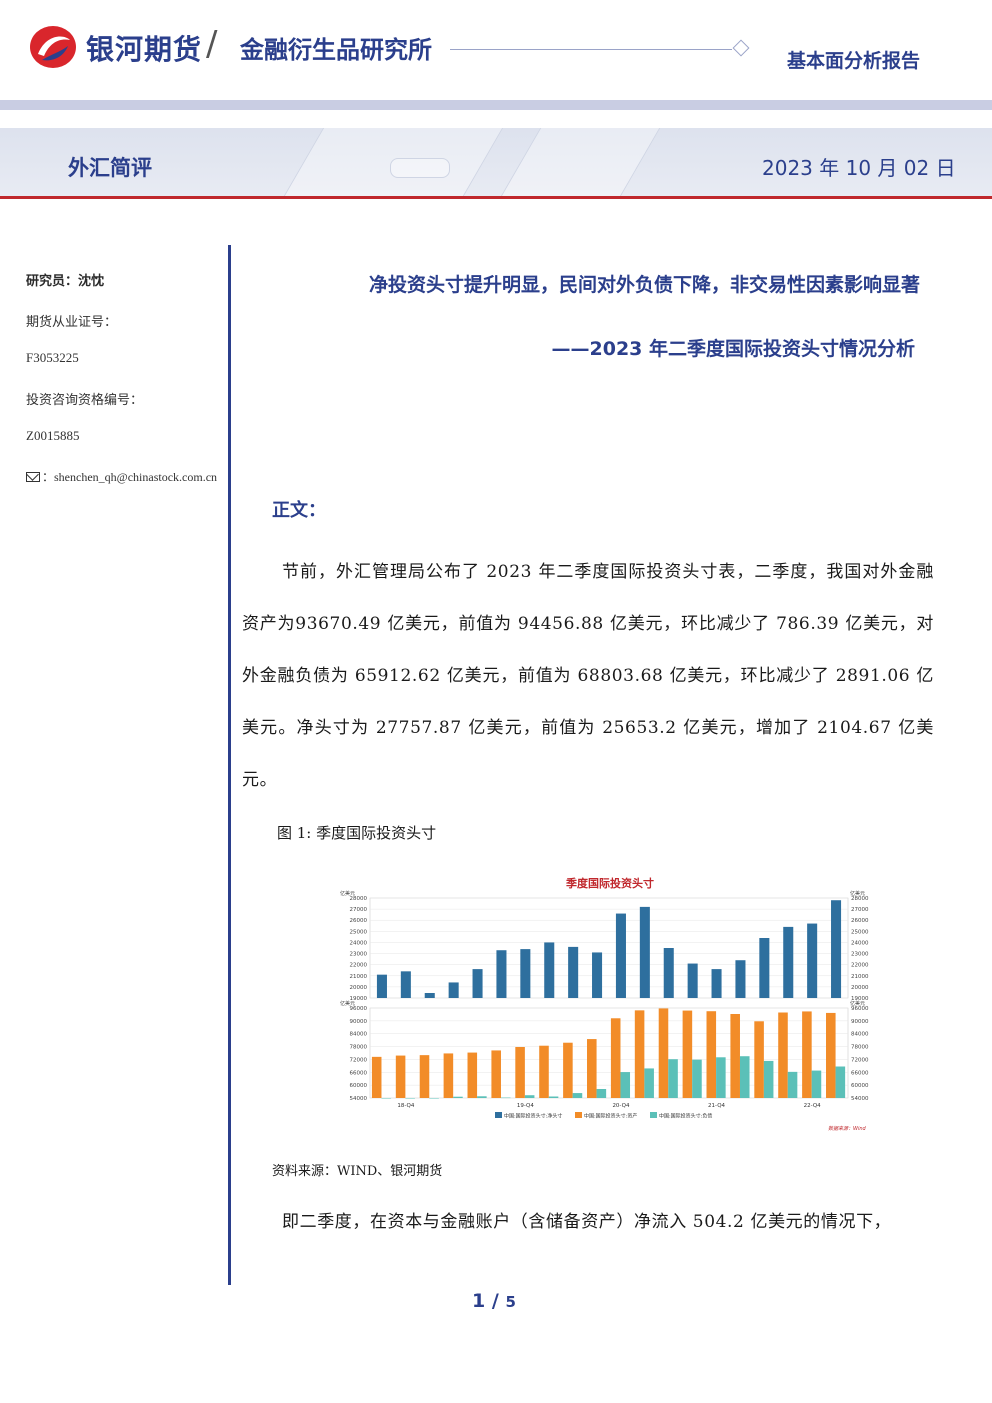 This screenshot has height=1403, width=992. I want to click on top-panel-y-tick-right: 26000, so click(860, 921).